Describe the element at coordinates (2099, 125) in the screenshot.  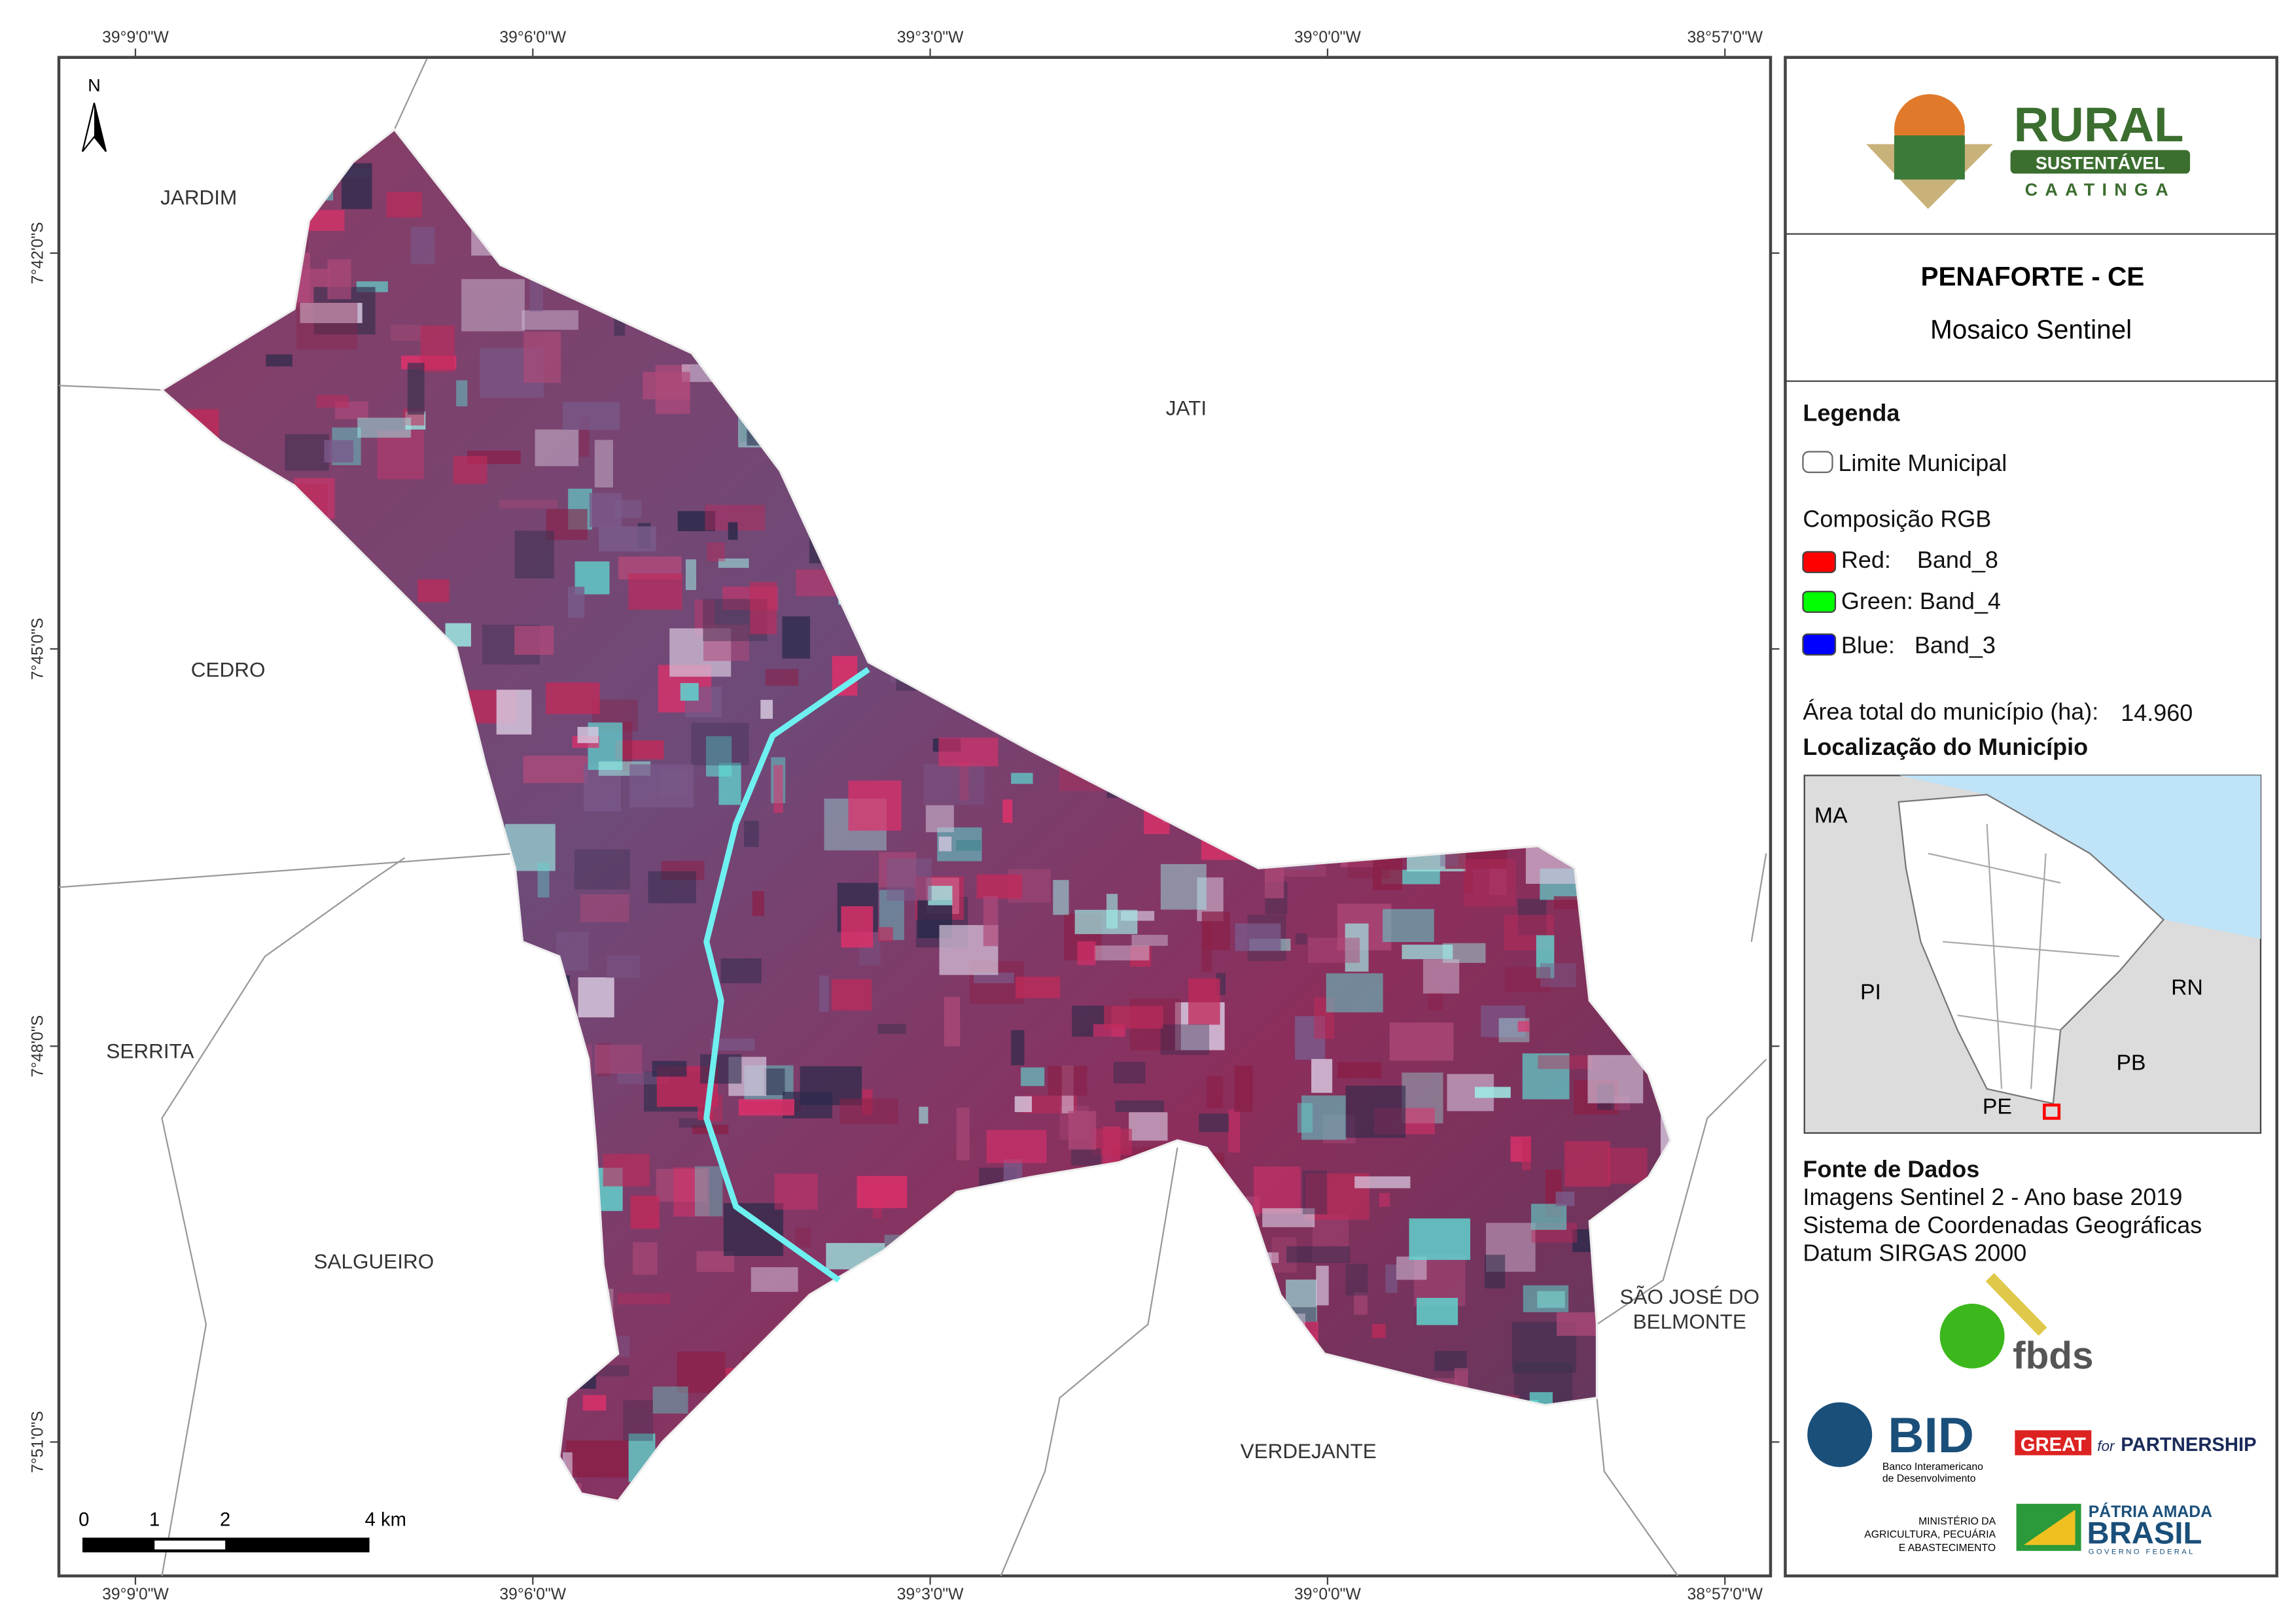
I see `logo-text: RURAL` at that location.